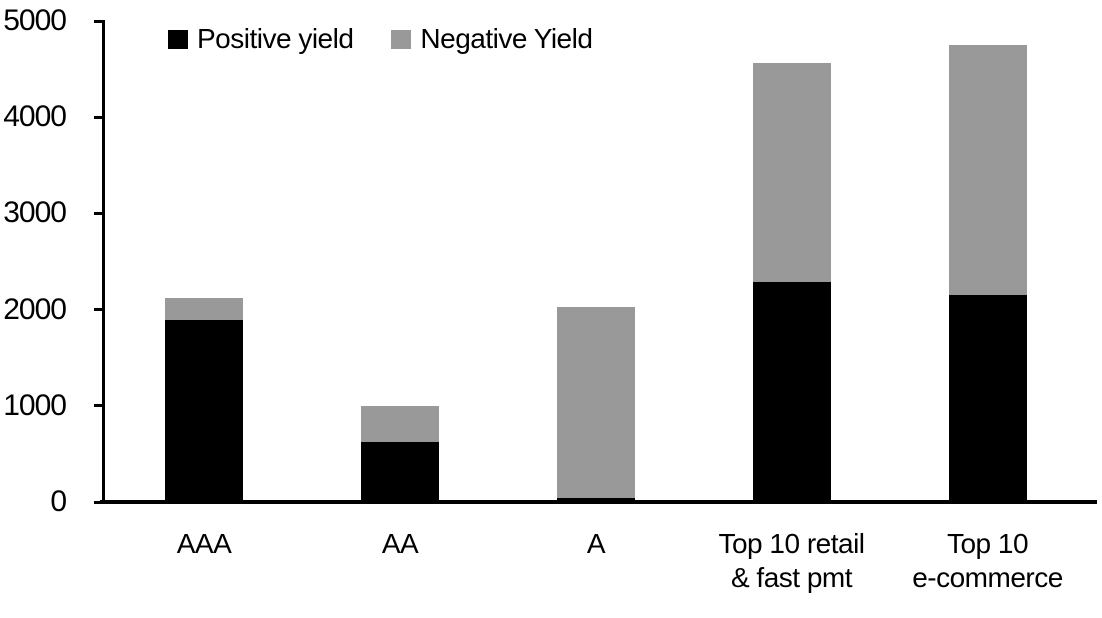 Image resolution: width=1102 pixels, height=618 pixels. Describe the element at coordinates (178, 39) in the screenshot. I see `positive-yield-swatch-icon` at that location.